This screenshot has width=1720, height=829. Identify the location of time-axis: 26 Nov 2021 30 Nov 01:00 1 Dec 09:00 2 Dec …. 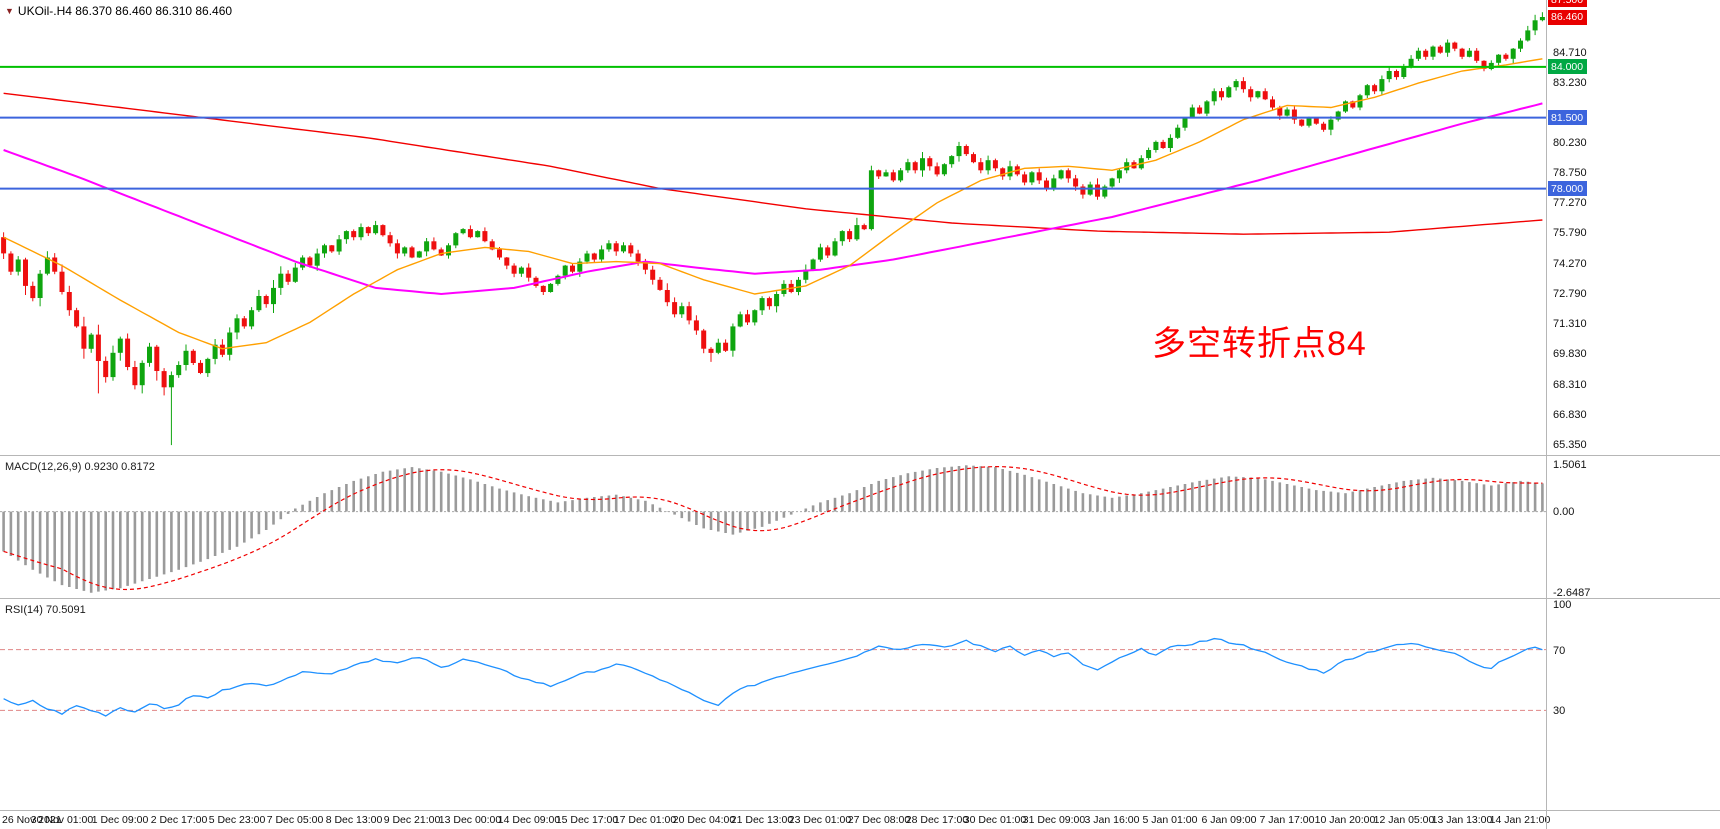
(775, 819).